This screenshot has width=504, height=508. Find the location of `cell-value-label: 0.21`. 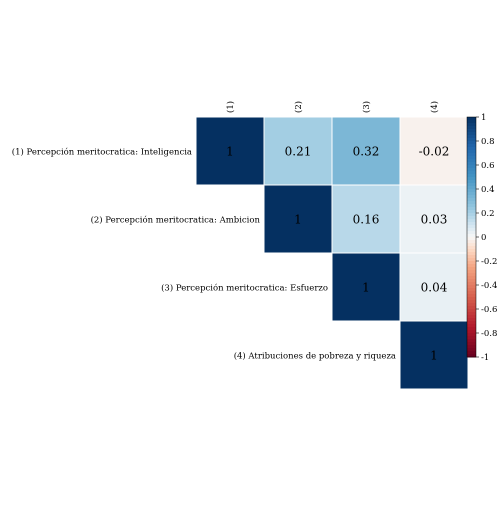

cell-value-label: 0.21 is located at coordinates (298, 152).